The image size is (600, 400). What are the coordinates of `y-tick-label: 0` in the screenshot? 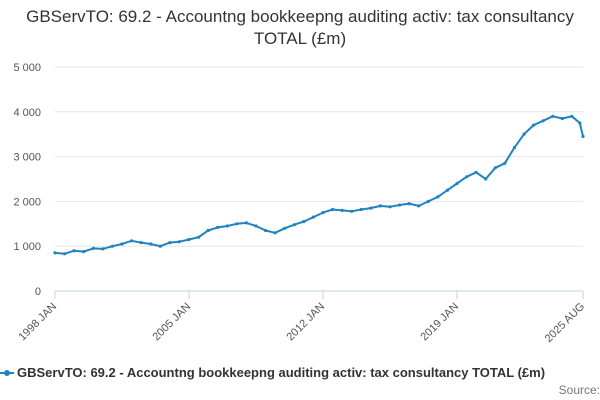 It's located at (38, 292).